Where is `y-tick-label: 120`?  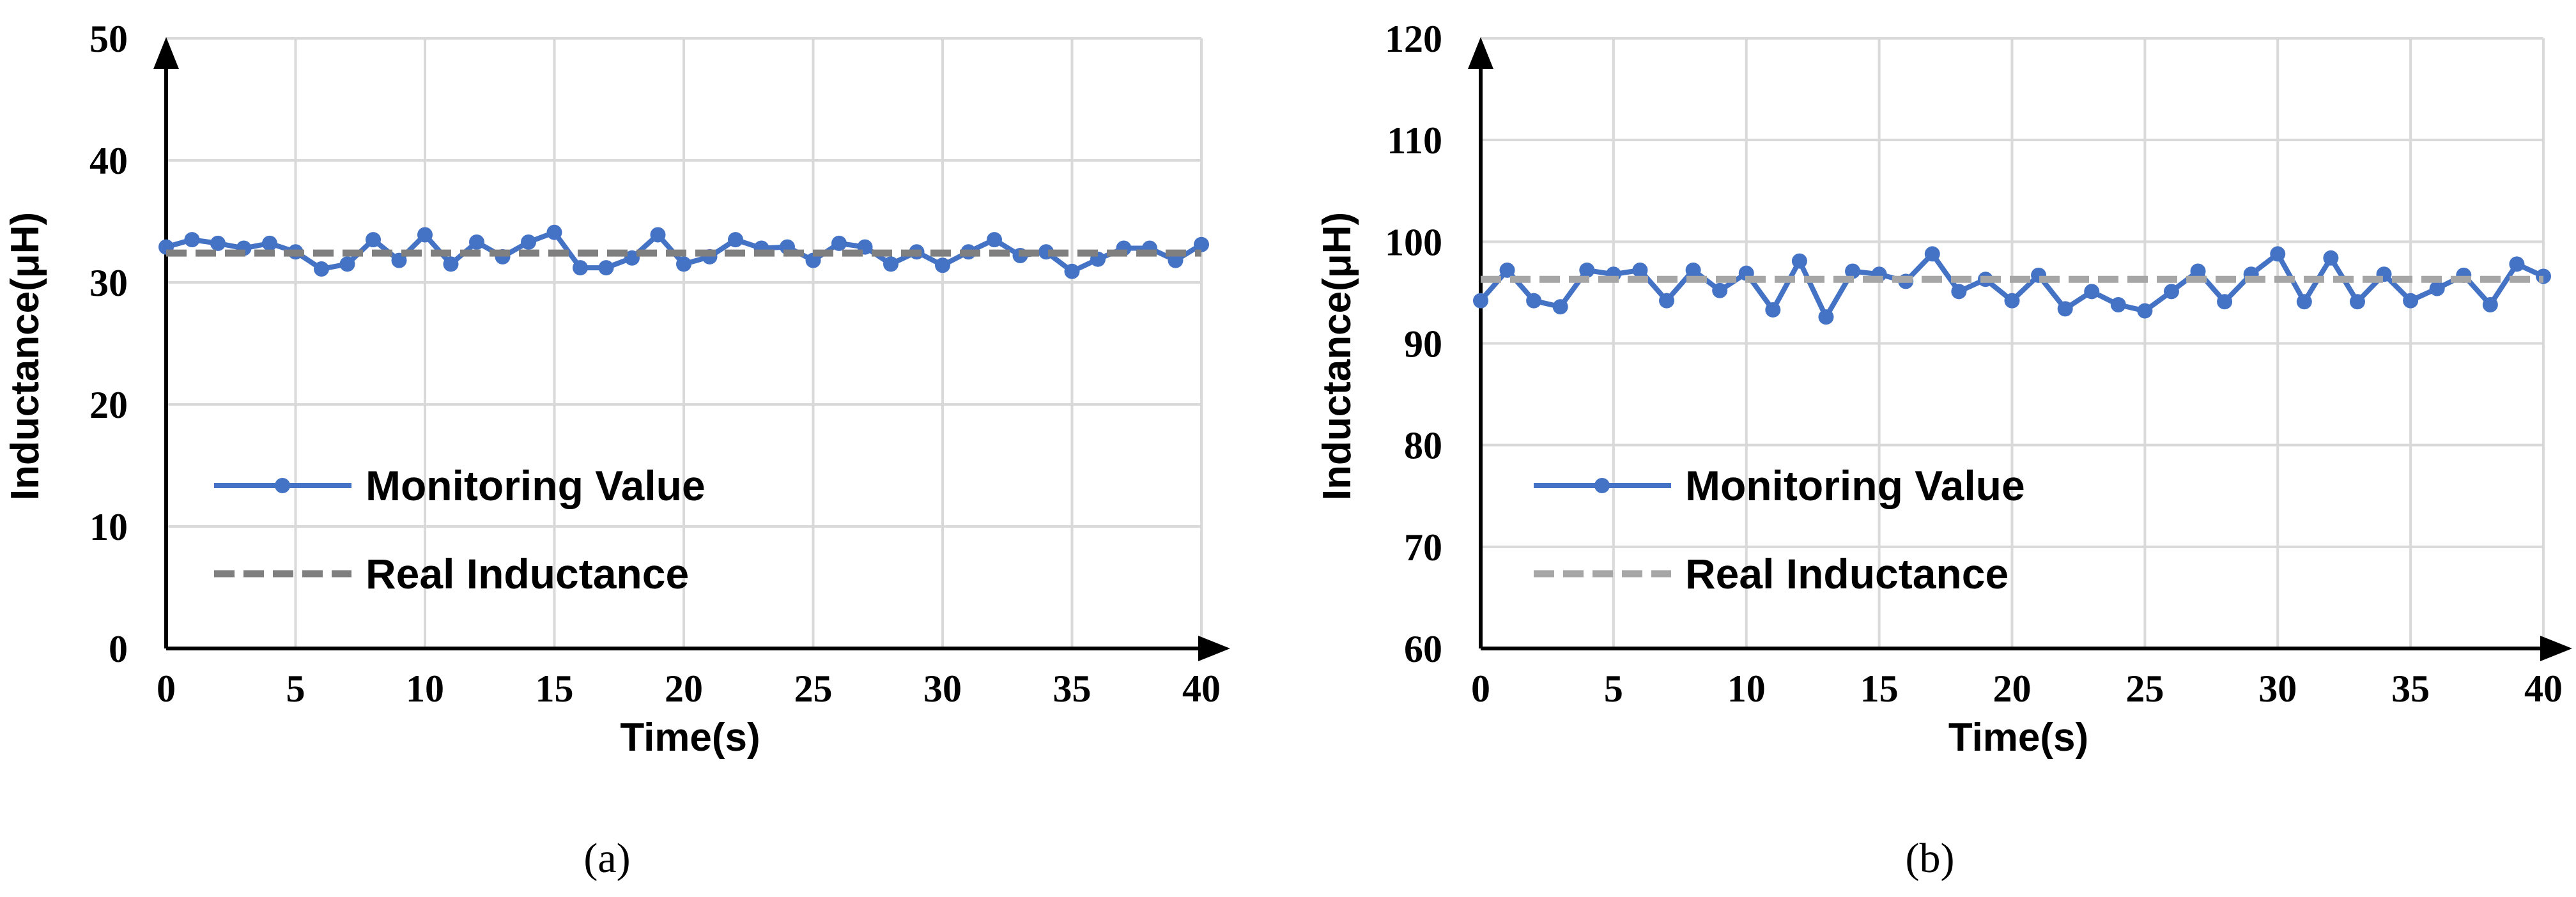 y-tick-label: 120 is located at coordinates (1413, 39).